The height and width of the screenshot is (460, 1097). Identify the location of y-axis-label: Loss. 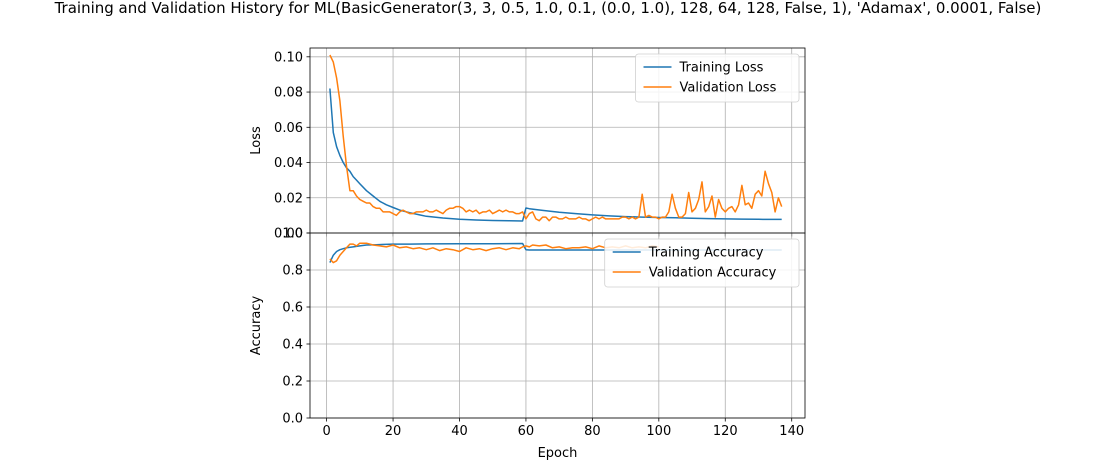
(256, 140).